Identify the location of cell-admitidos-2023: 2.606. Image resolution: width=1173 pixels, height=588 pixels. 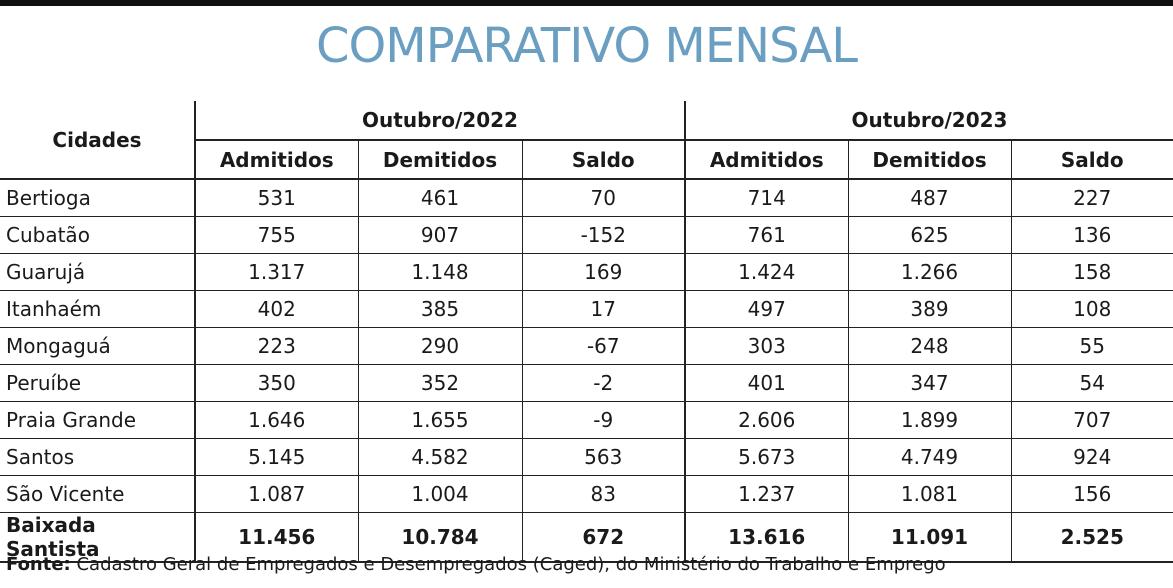
(767, 420).